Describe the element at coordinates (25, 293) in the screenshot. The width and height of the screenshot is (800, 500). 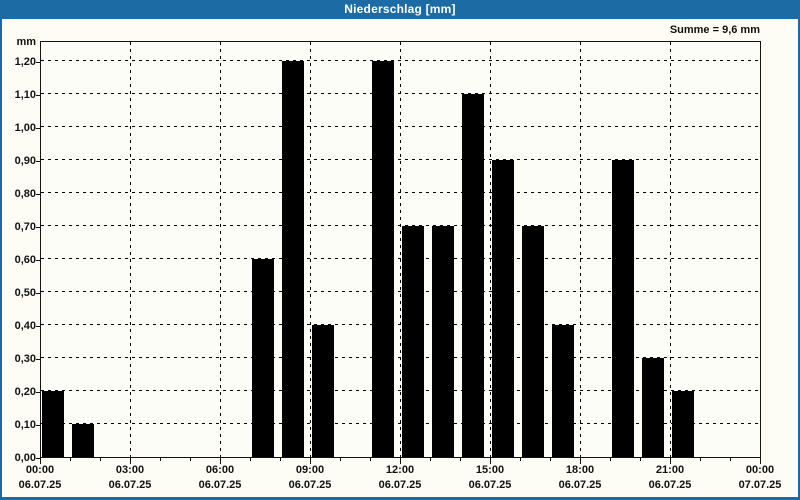
I see `y-tick-label: 0,50` at that location.